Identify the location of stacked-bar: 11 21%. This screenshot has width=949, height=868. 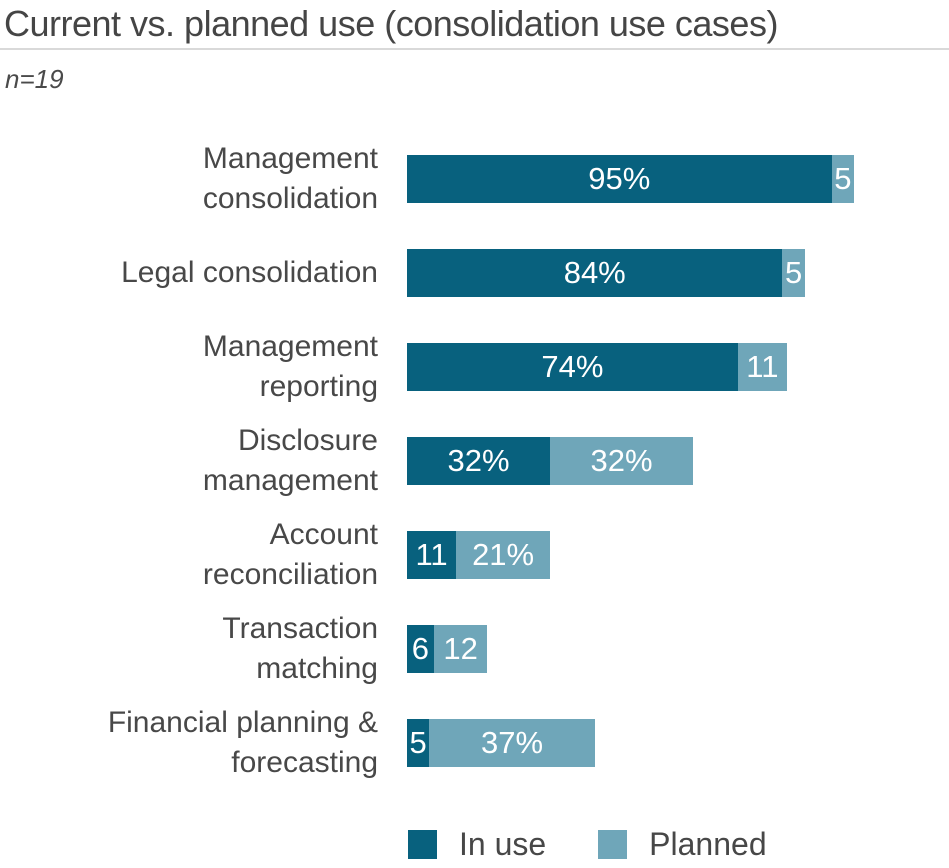
(479, 555).